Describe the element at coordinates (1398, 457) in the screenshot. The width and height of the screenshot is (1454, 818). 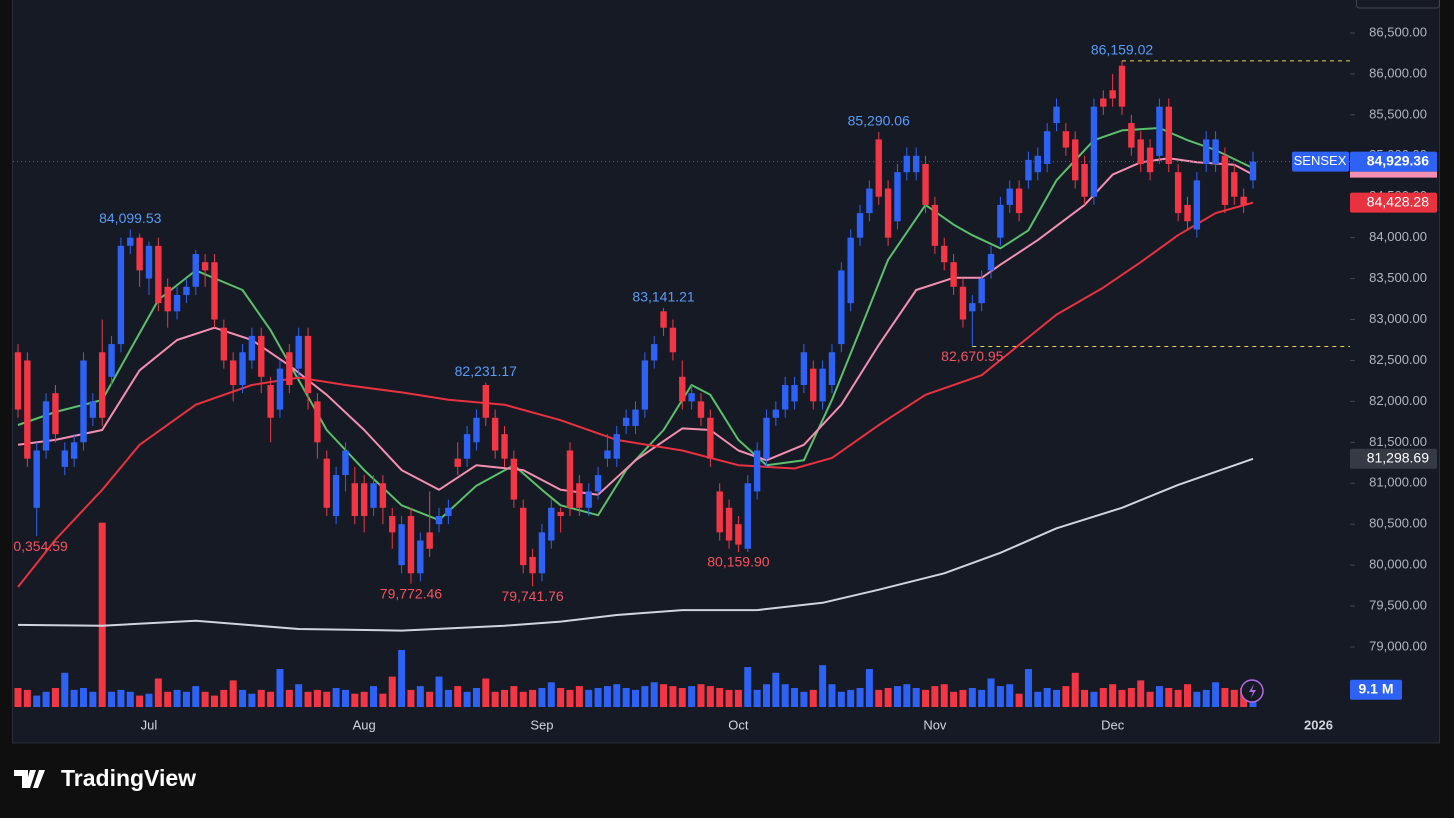
I see `ma-badge-label: 81,298.69` at that location.